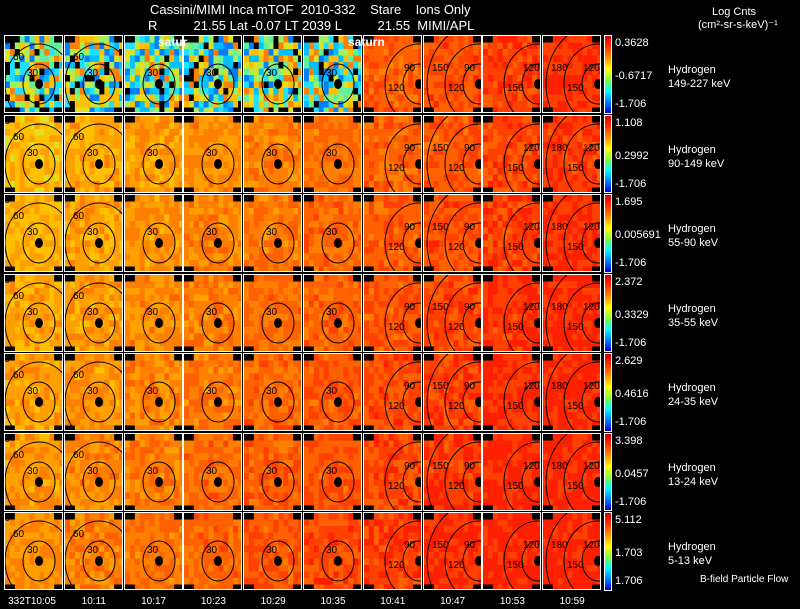 The height and width of the screenshot is (609, 800). What do you see at coordinates (410, 68) in the screenshot?
I see `contour-label: 90` at bounding box center [410, 68].